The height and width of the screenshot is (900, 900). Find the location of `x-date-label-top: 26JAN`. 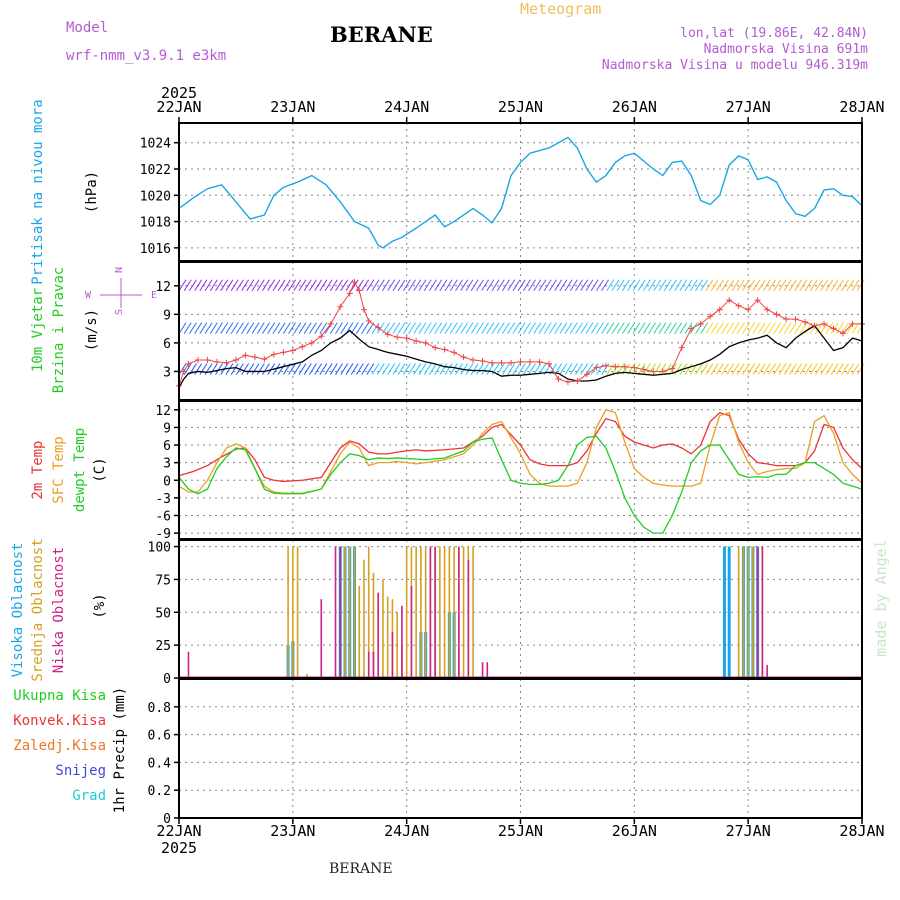

x-date-label-top: 26JAN is located at coordinates (634, 107).